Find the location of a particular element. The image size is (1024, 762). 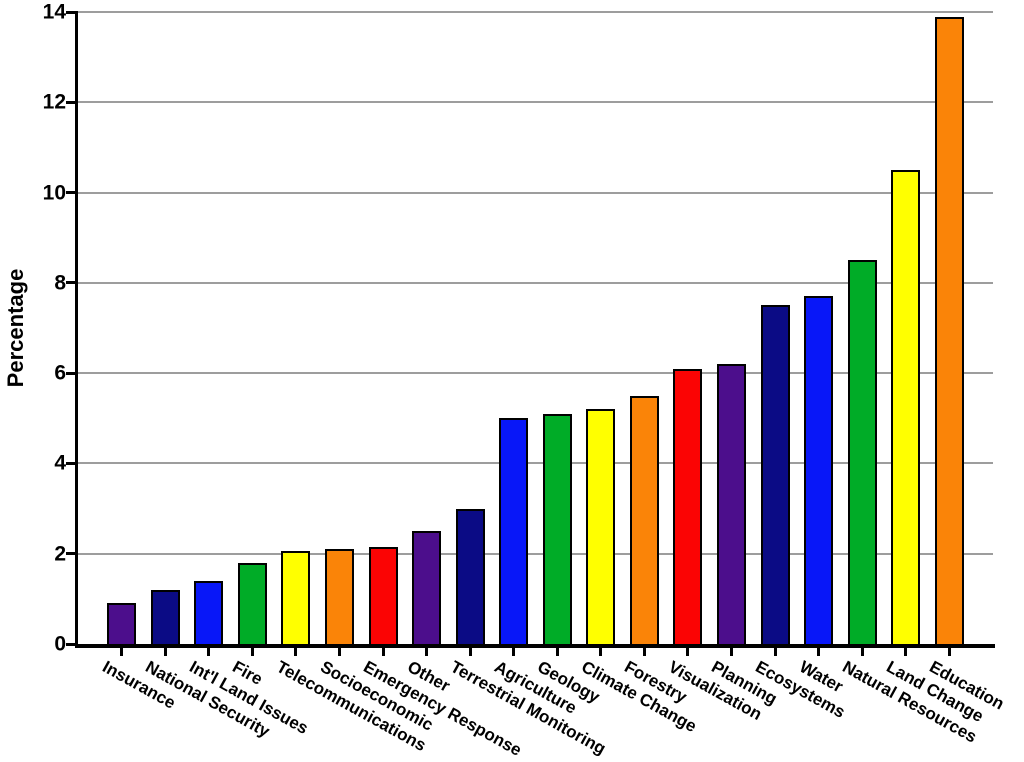

x-tick-mark-national-security is located at coordinates (165, 652).